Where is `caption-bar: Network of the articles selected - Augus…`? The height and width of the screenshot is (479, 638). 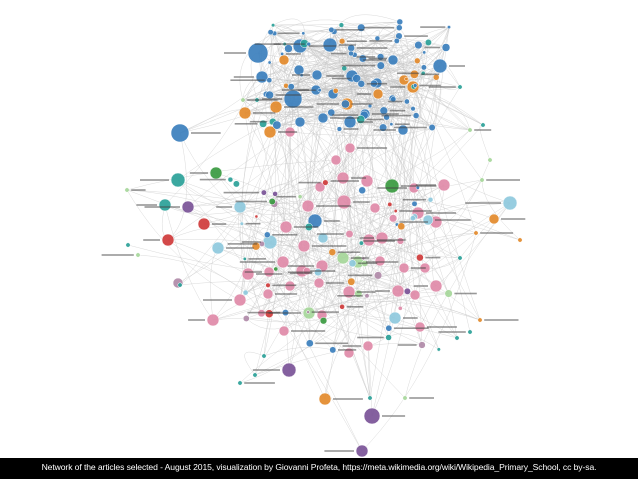 caption-bar: Network of the articles selected - Augus… is located at coordinates (319, 468).